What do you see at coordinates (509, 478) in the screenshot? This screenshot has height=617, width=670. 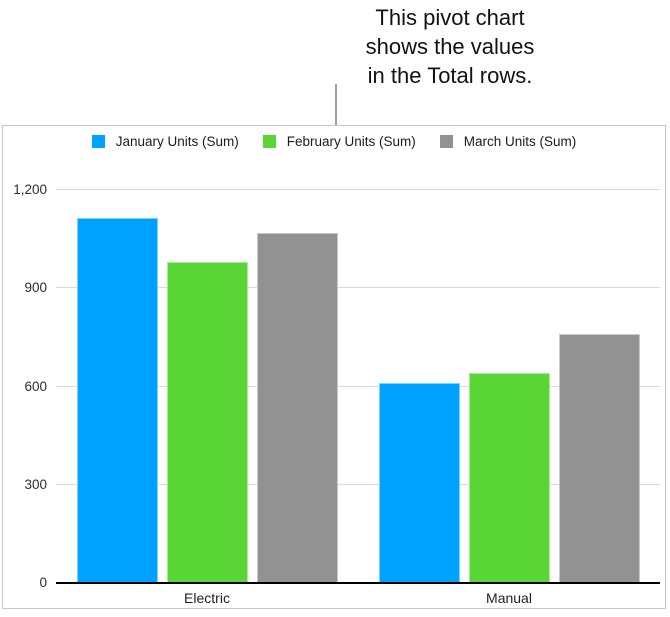 I see `bar-february-manual` at bounding box center [509, 478].